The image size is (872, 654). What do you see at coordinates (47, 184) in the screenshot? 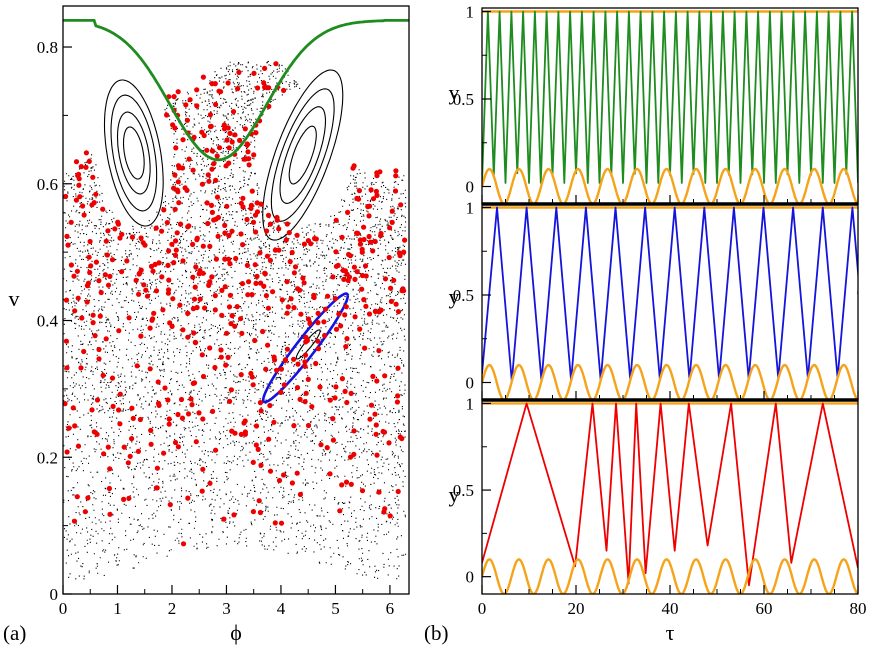
I see `poincare-ytick-label: 0.6` at bounding box center [47, 184].